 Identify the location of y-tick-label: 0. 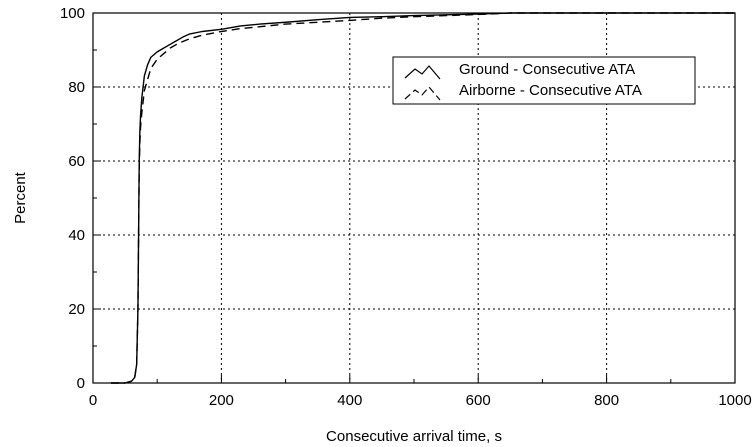
(81, 383).